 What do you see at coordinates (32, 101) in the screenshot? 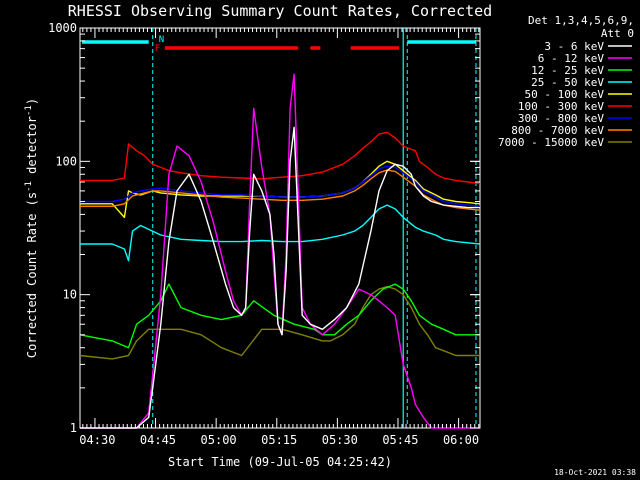
I see `y-label-end: )` at bounding box center [32, 101].